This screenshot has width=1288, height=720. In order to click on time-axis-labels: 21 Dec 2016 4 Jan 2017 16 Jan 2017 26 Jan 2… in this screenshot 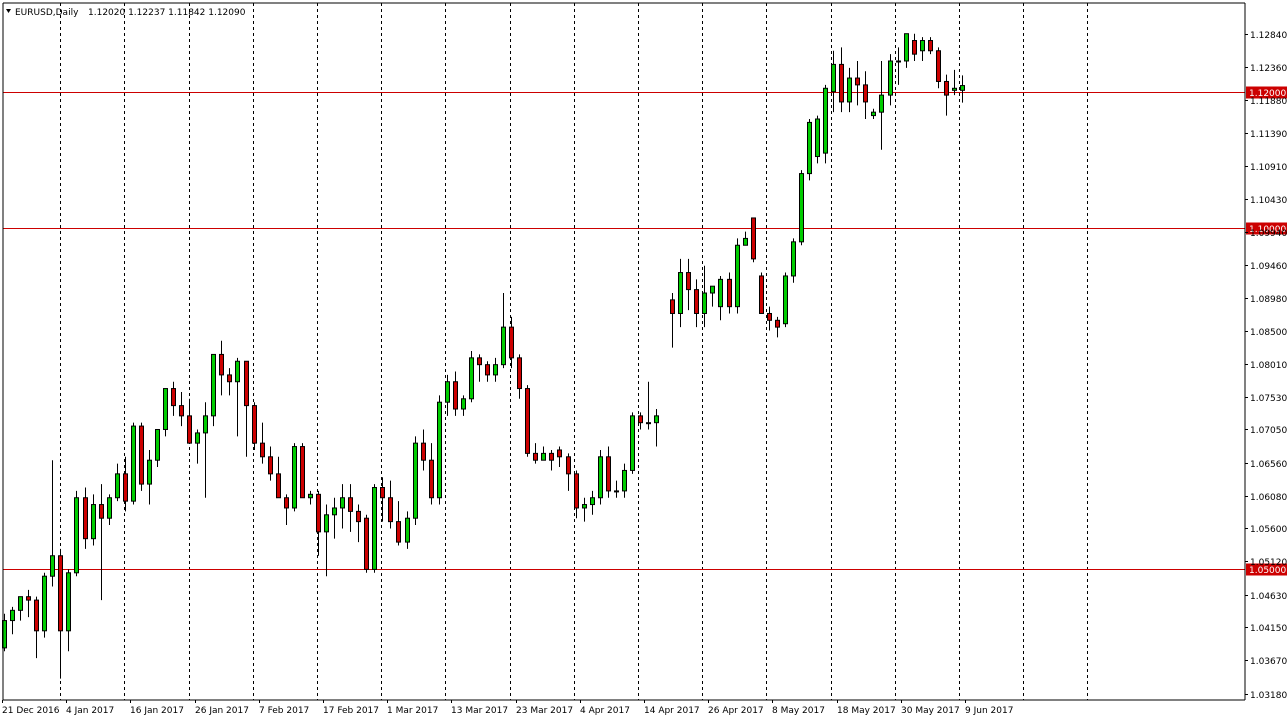, I will do `click(507, 708)`.